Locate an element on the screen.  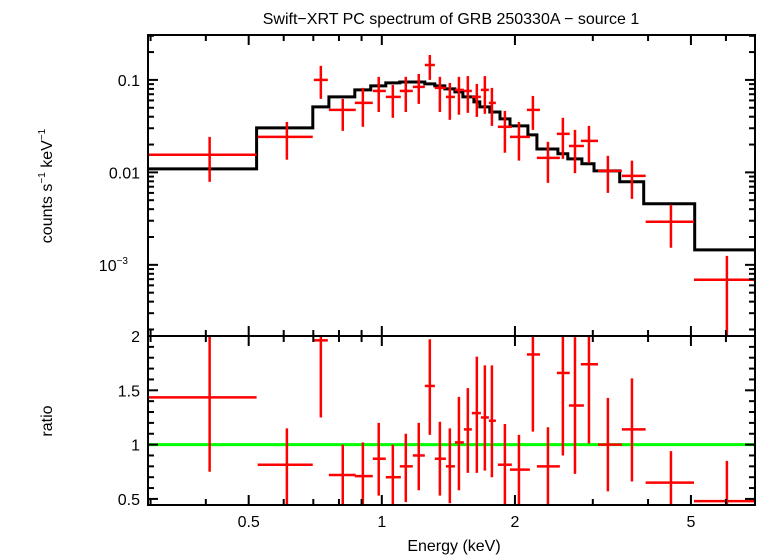
y-tick-label: 0.1 is located at coordinates (129, 81).